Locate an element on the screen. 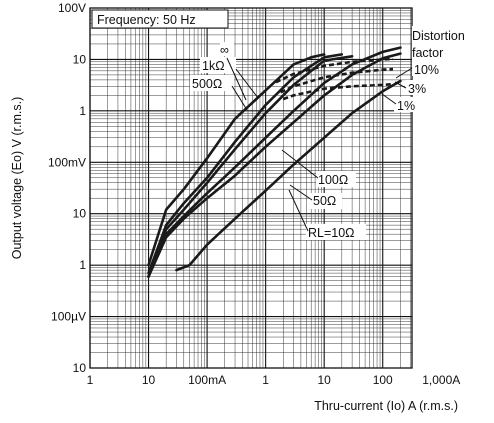 This screenshot has height=423, width=494. distortion-3-label: 3% is located at coordinates (417, 89).